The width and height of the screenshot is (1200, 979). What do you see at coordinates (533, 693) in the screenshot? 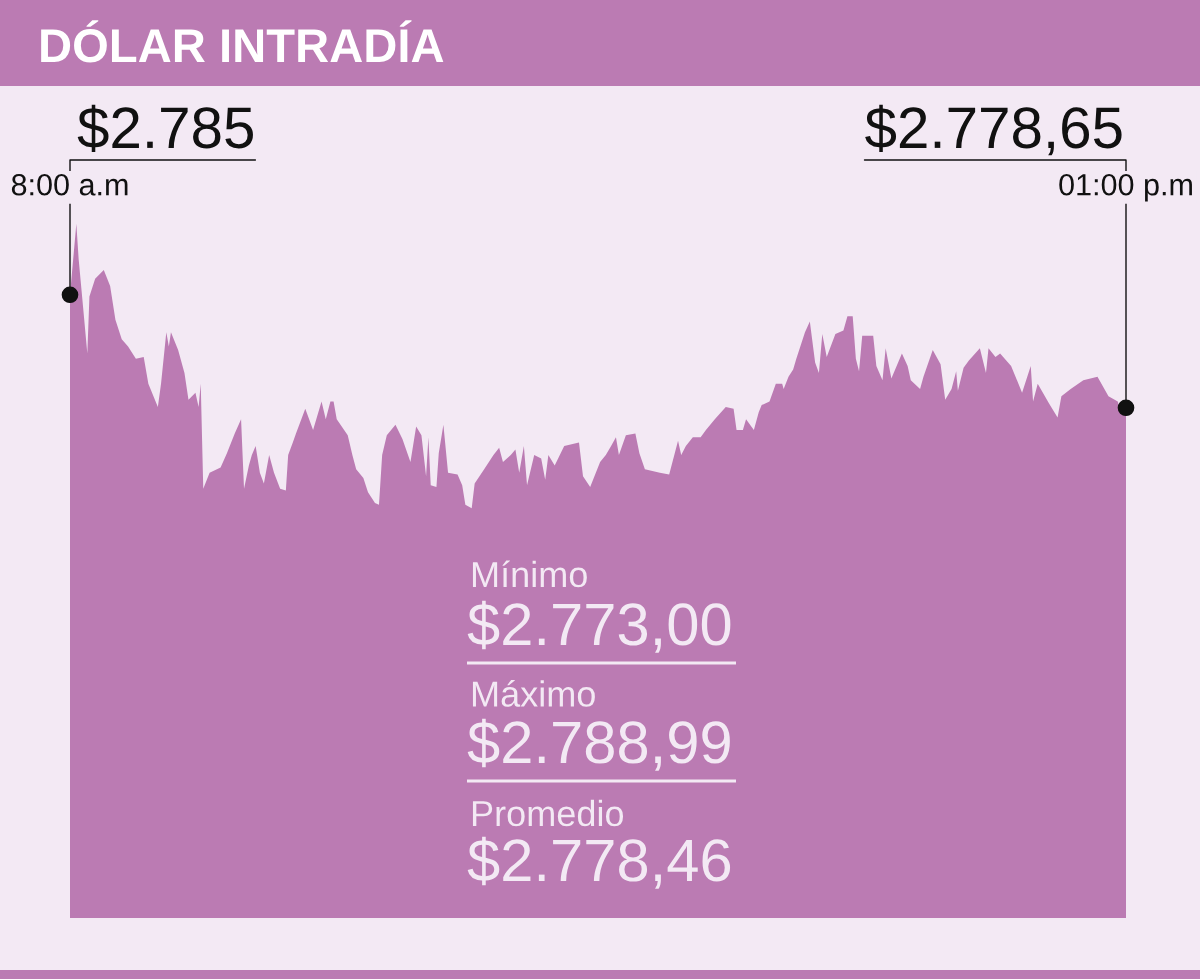
I see `annotation: Máximo` at bounding box center [533, 693].